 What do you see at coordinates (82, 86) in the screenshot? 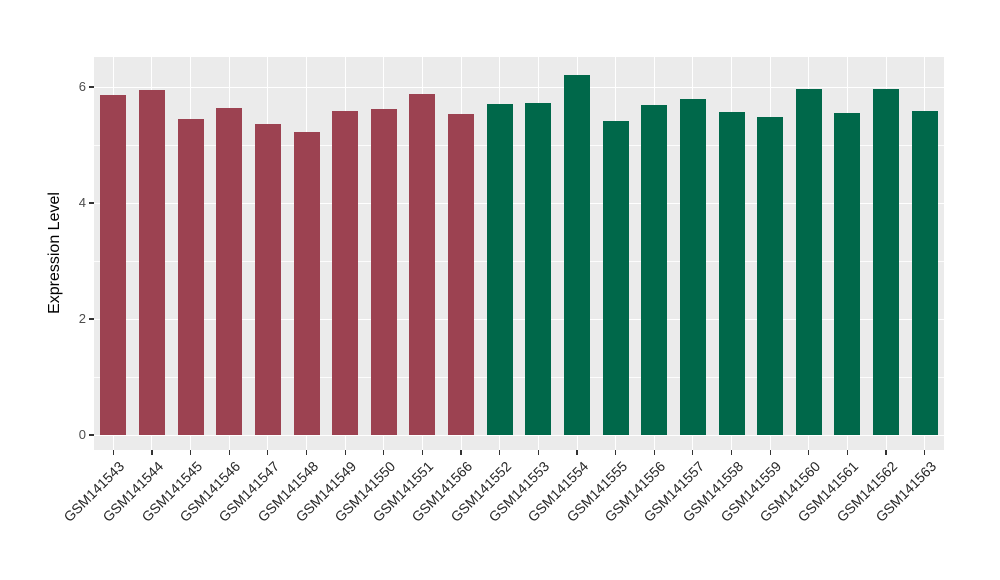
I see `y-tick-label: 6` at bounding box center [82, 86].